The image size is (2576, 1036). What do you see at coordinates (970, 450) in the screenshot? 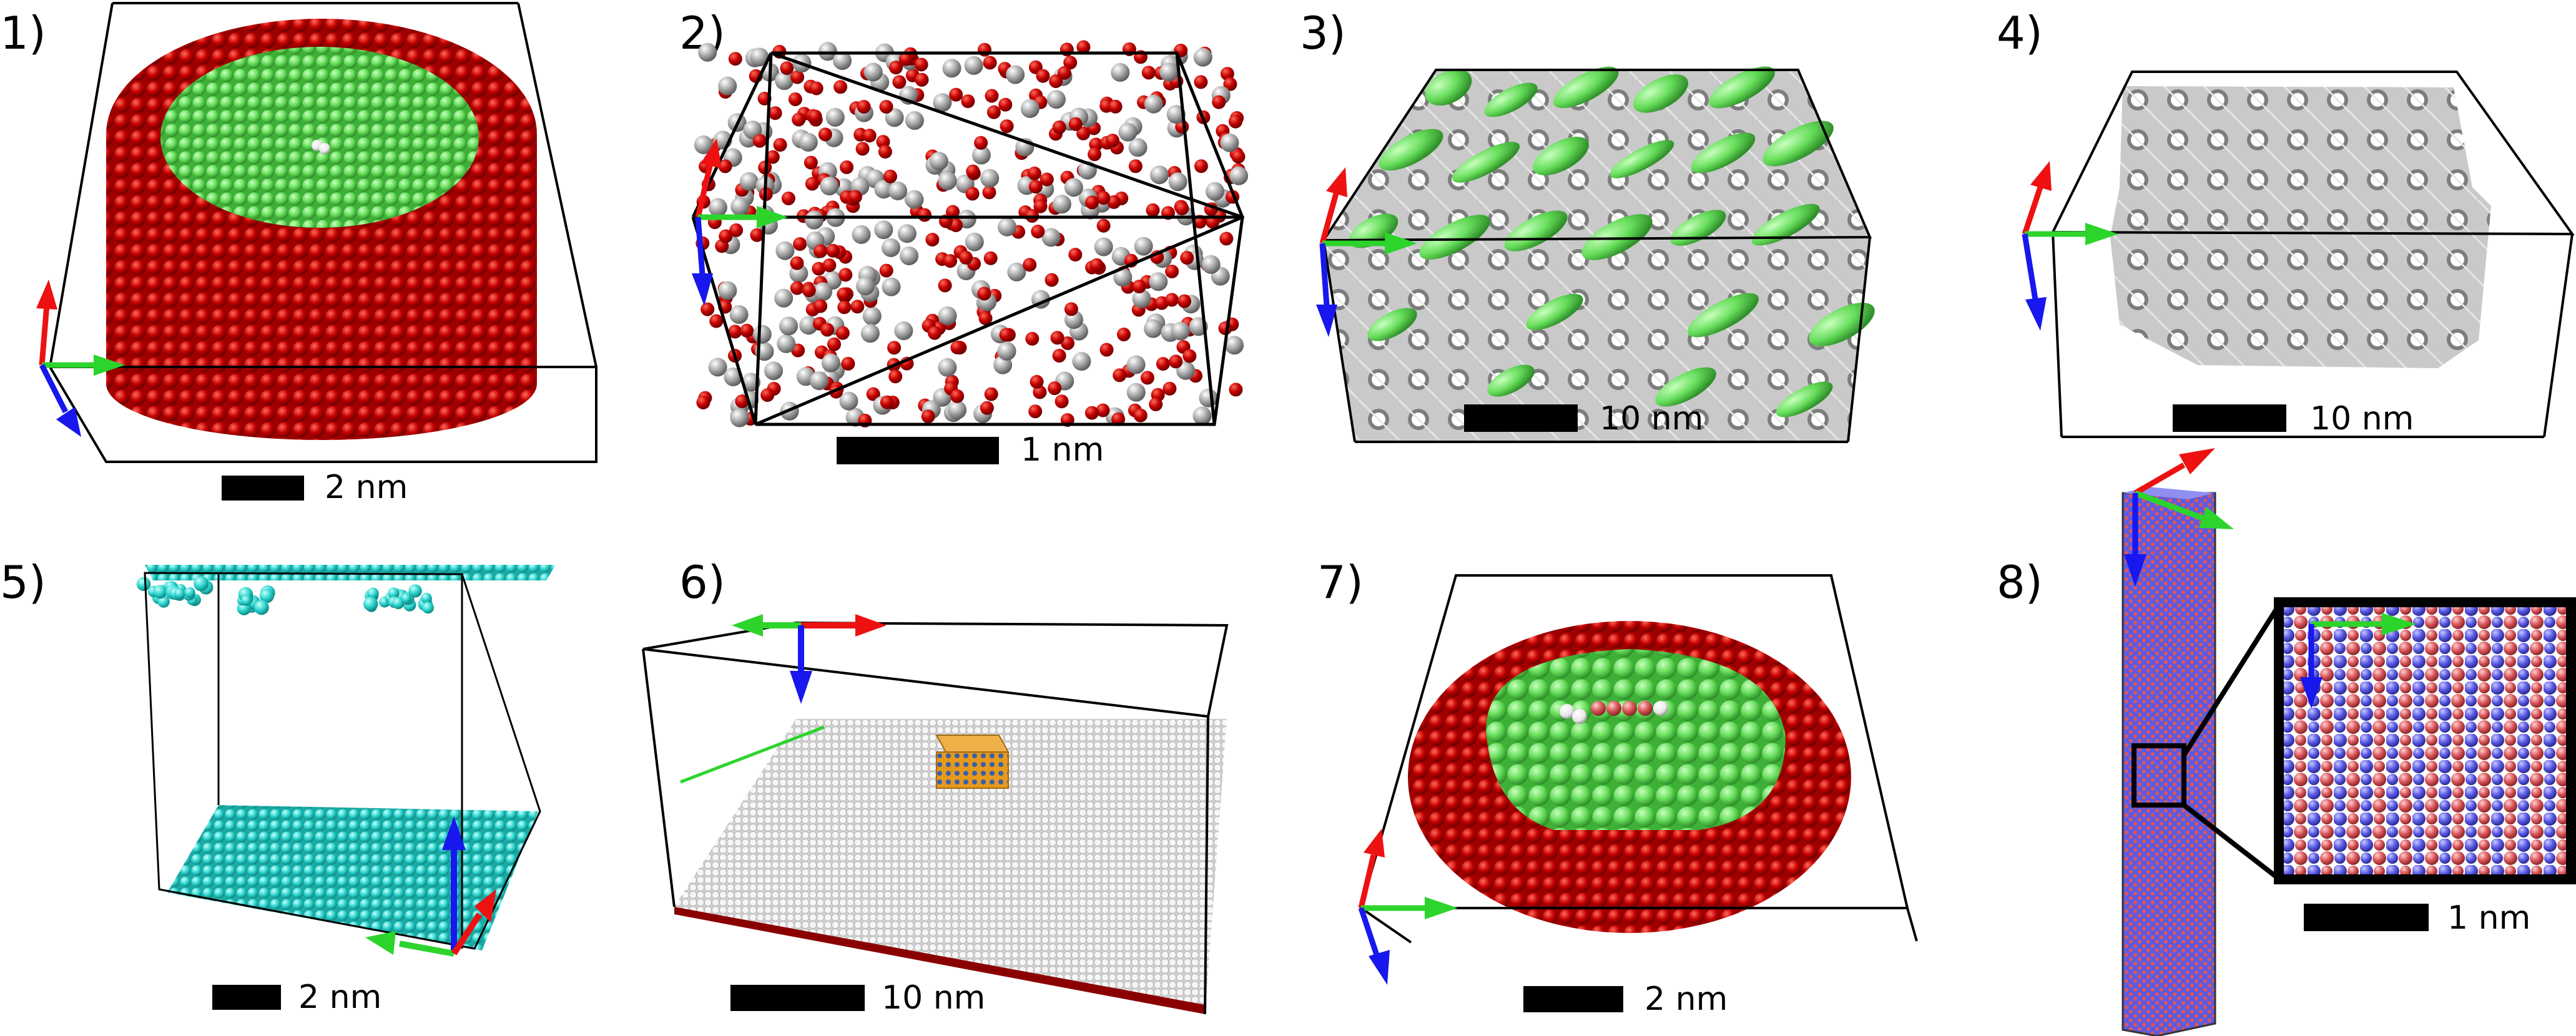
I see `panel-2-scale-bar: 1 nm` at bounding box center [970, 450].